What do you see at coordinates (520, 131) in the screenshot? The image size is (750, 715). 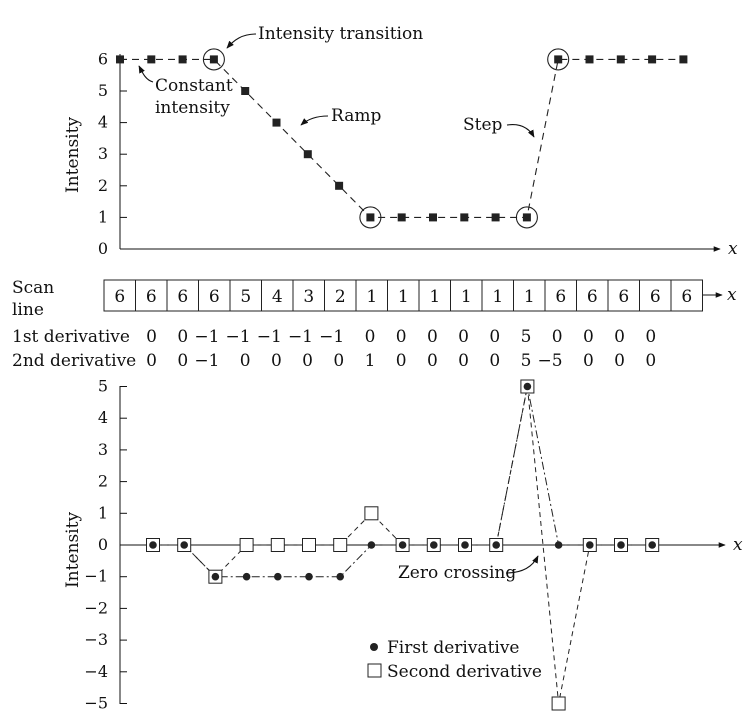 I see `annotation-step-arrow` at bounding box center [520, 131].